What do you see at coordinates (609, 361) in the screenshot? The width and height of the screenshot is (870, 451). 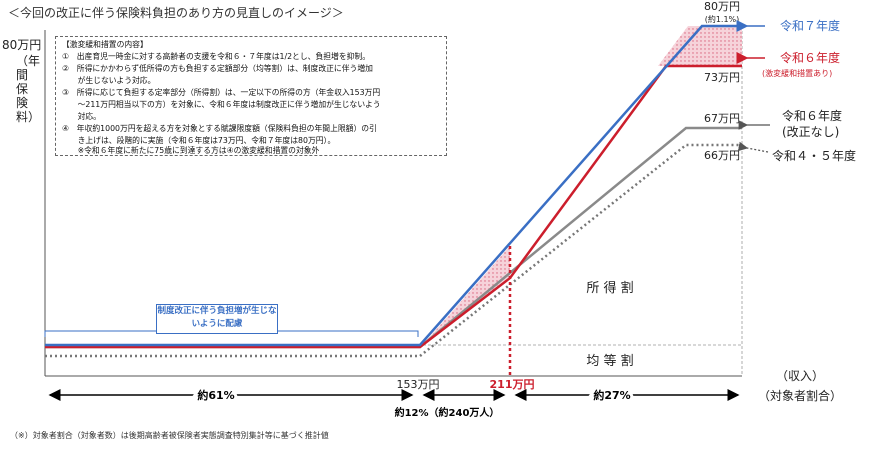 I see `region-per-capita: 均 等 割` at bounding box center [609, 361].